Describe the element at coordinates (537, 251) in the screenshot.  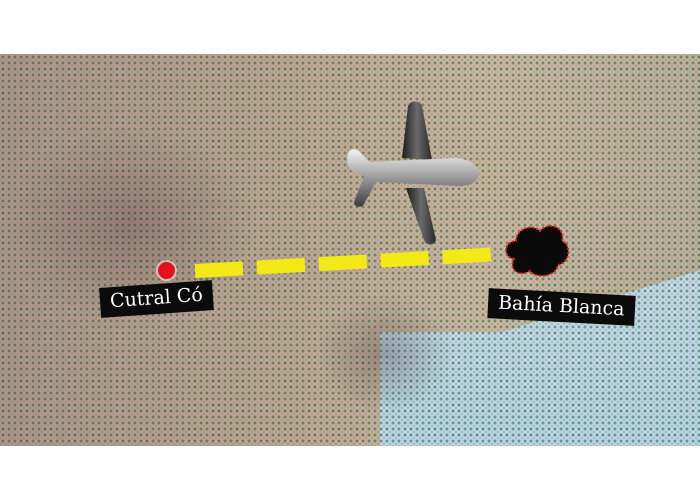
I see `smoke-cloud-icon` at that location.